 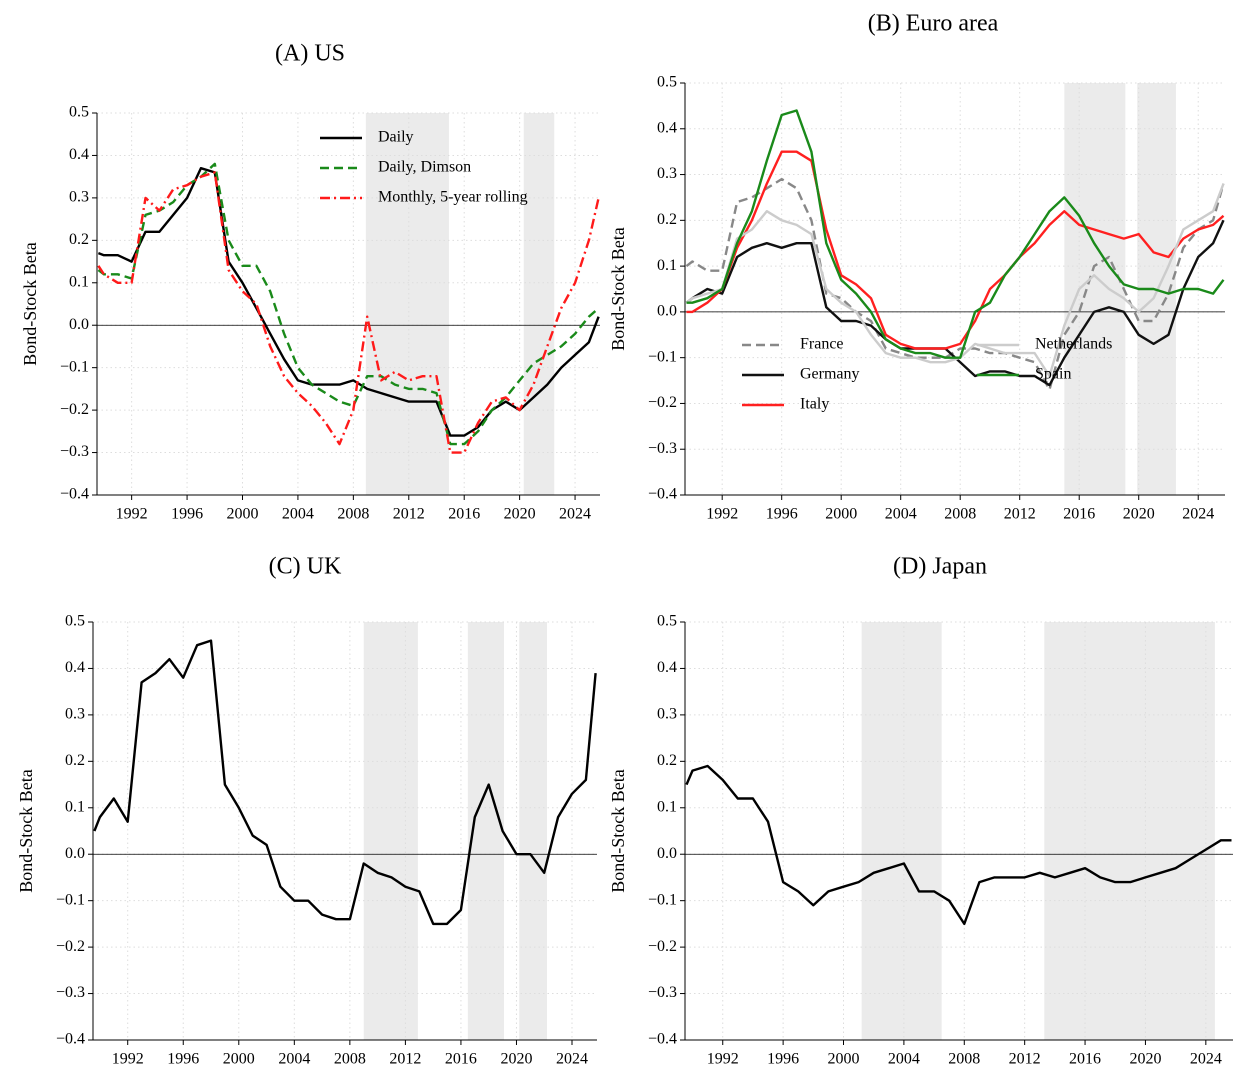 What do you see at coordinates (1053, 374) in the screenshot?
I see `legend-label: Spain` at bounding box center [1053, 374].